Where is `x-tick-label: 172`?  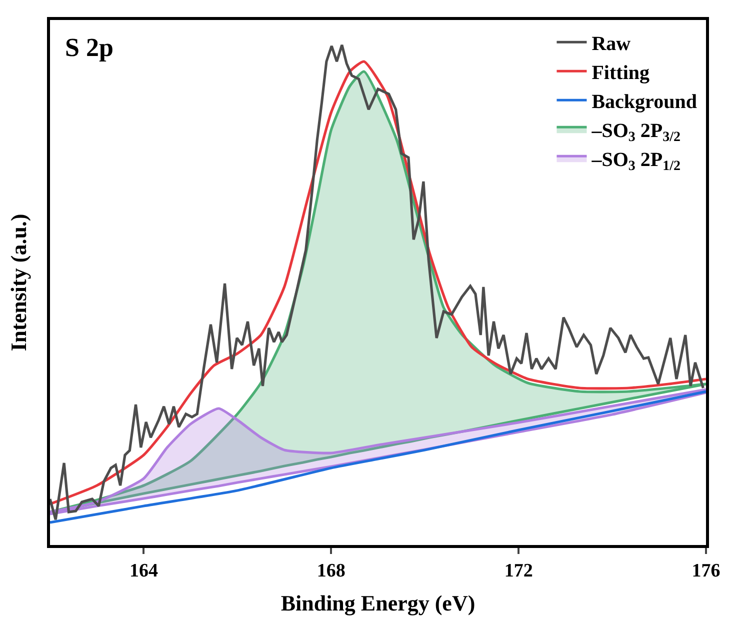
x-tick-label: 172 is located at coordinates (518, 571).